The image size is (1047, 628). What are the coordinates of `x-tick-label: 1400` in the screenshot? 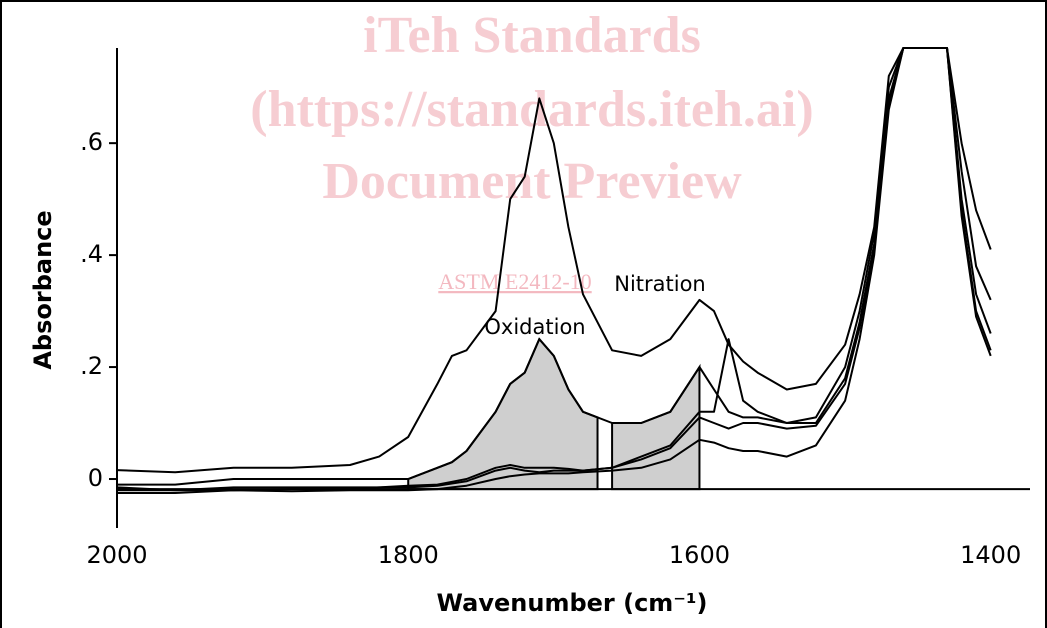 It's located at (990, 555).